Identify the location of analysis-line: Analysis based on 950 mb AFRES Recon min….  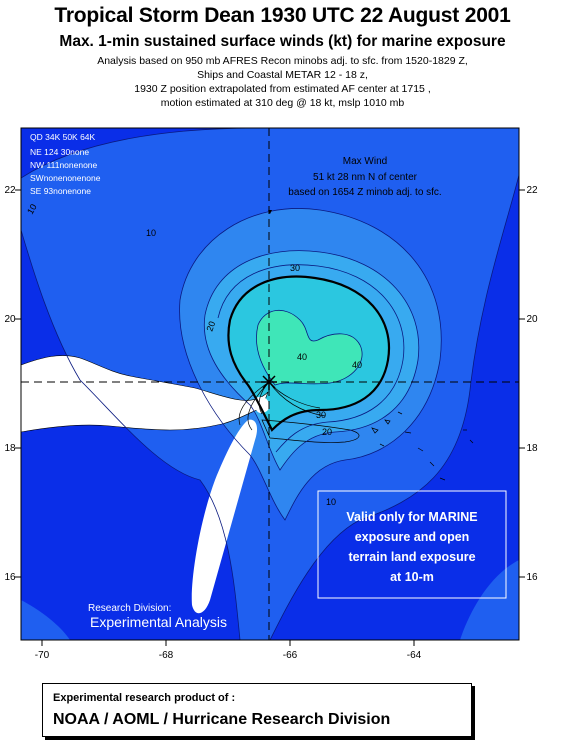
(282, 61).